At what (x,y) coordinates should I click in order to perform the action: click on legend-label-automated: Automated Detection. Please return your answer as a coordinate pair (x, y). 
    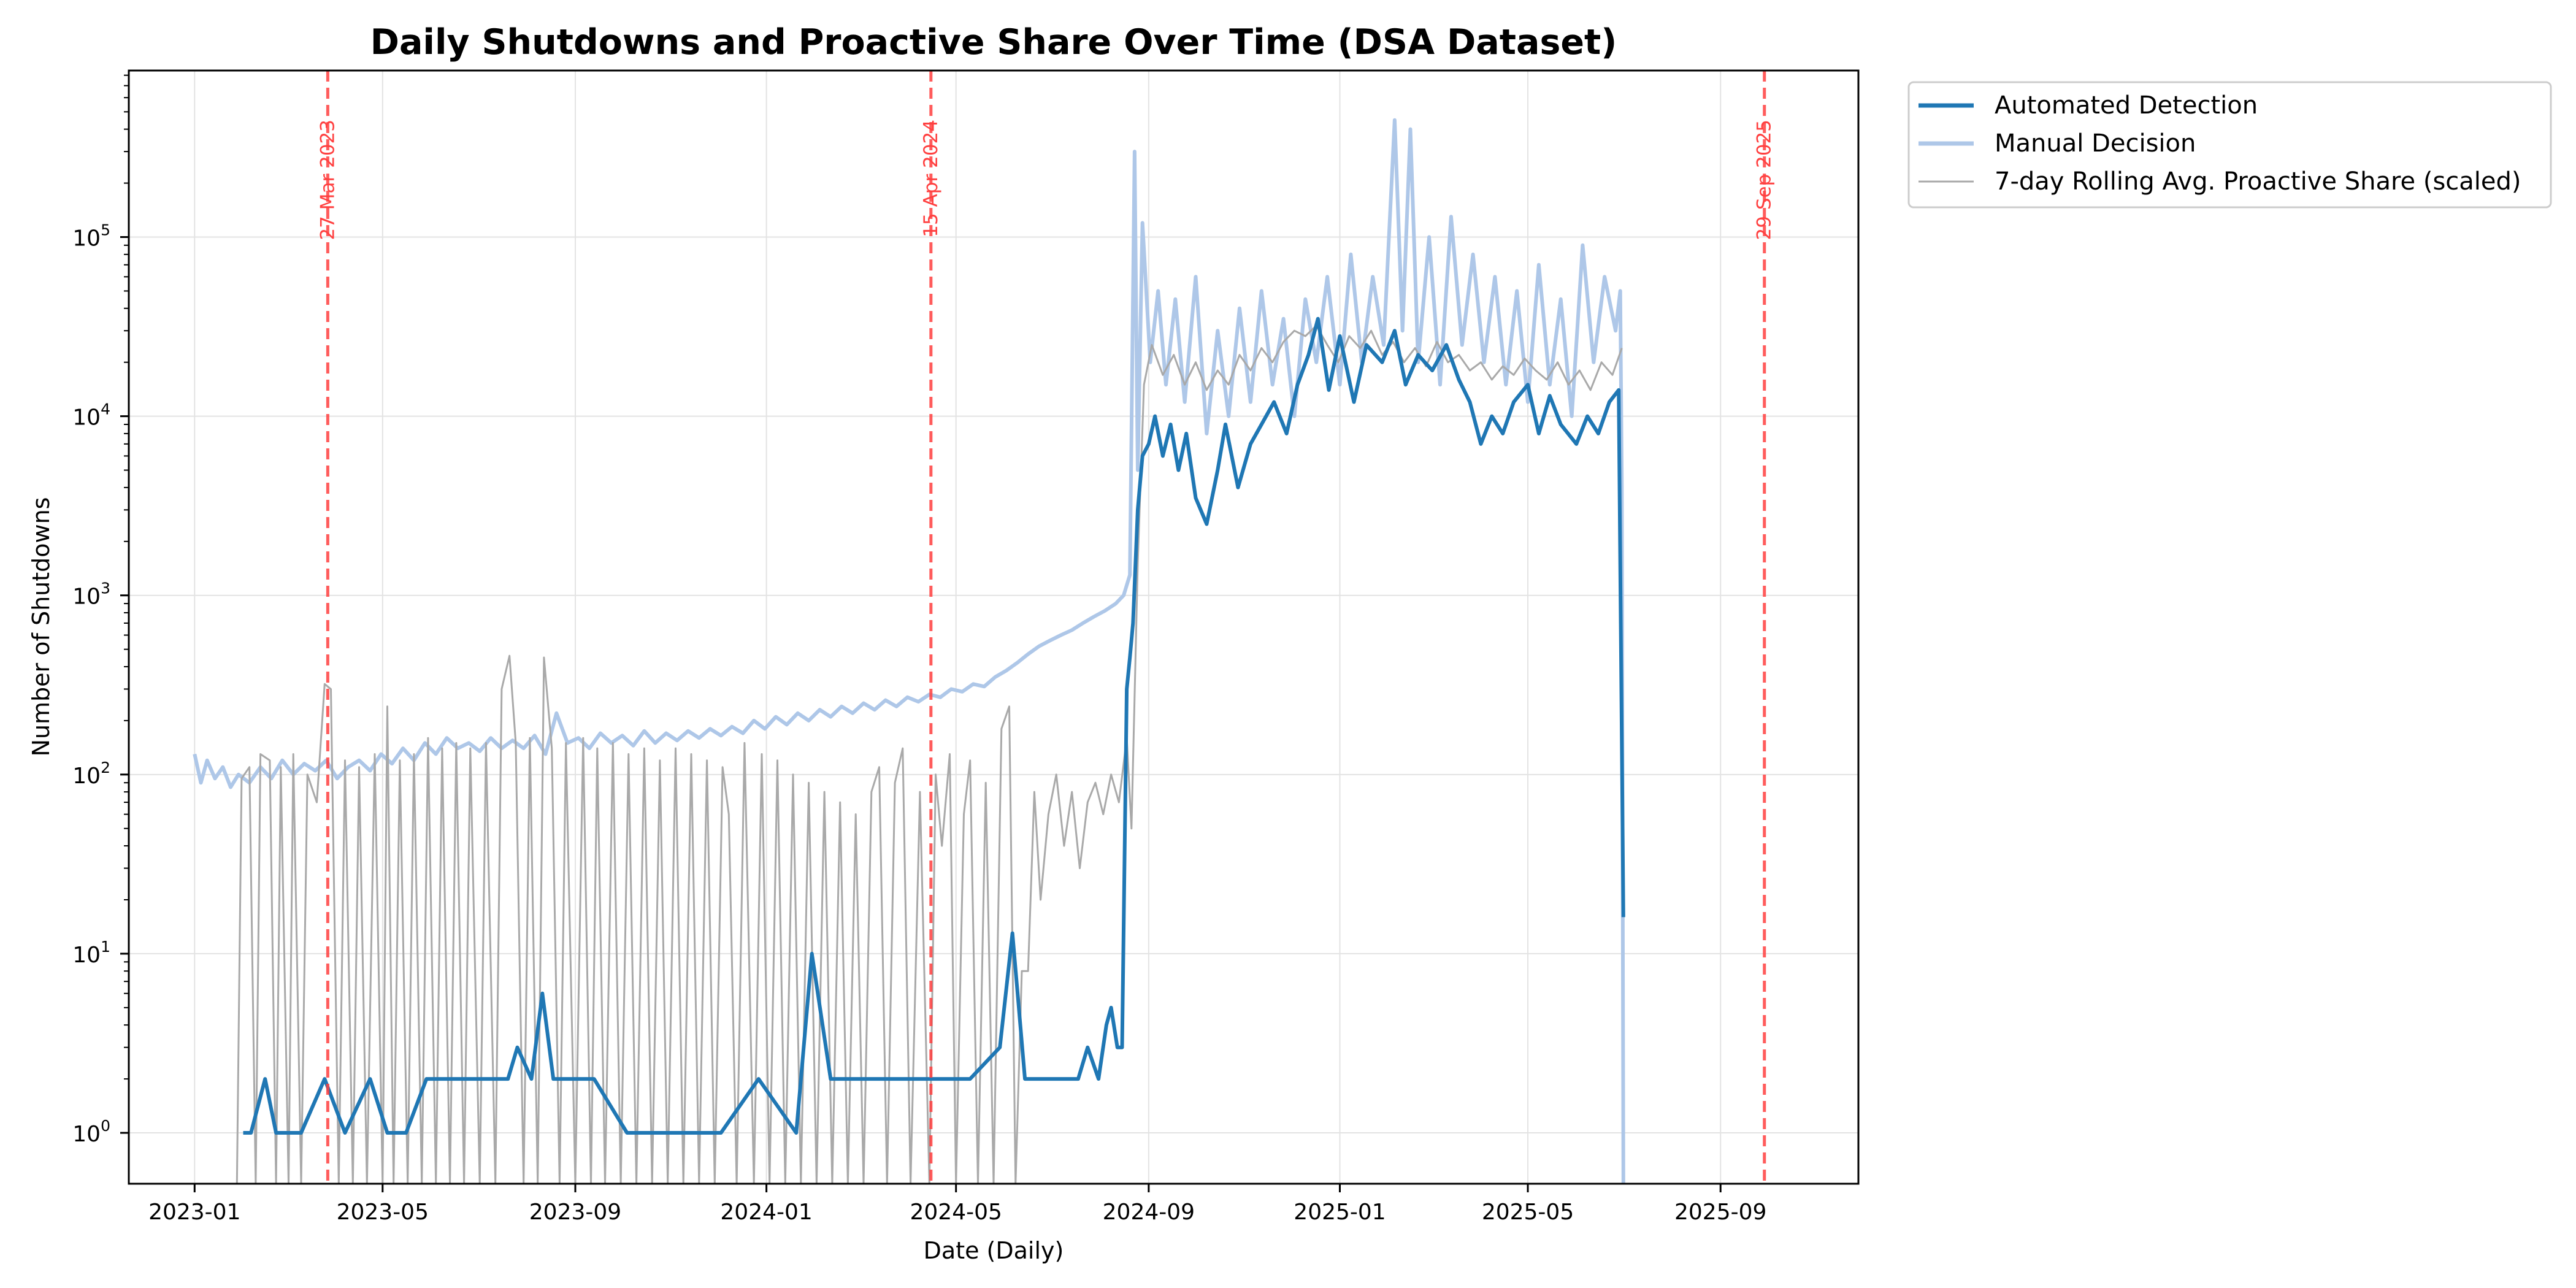
    Looking at the image, I should click on (2126, 105).